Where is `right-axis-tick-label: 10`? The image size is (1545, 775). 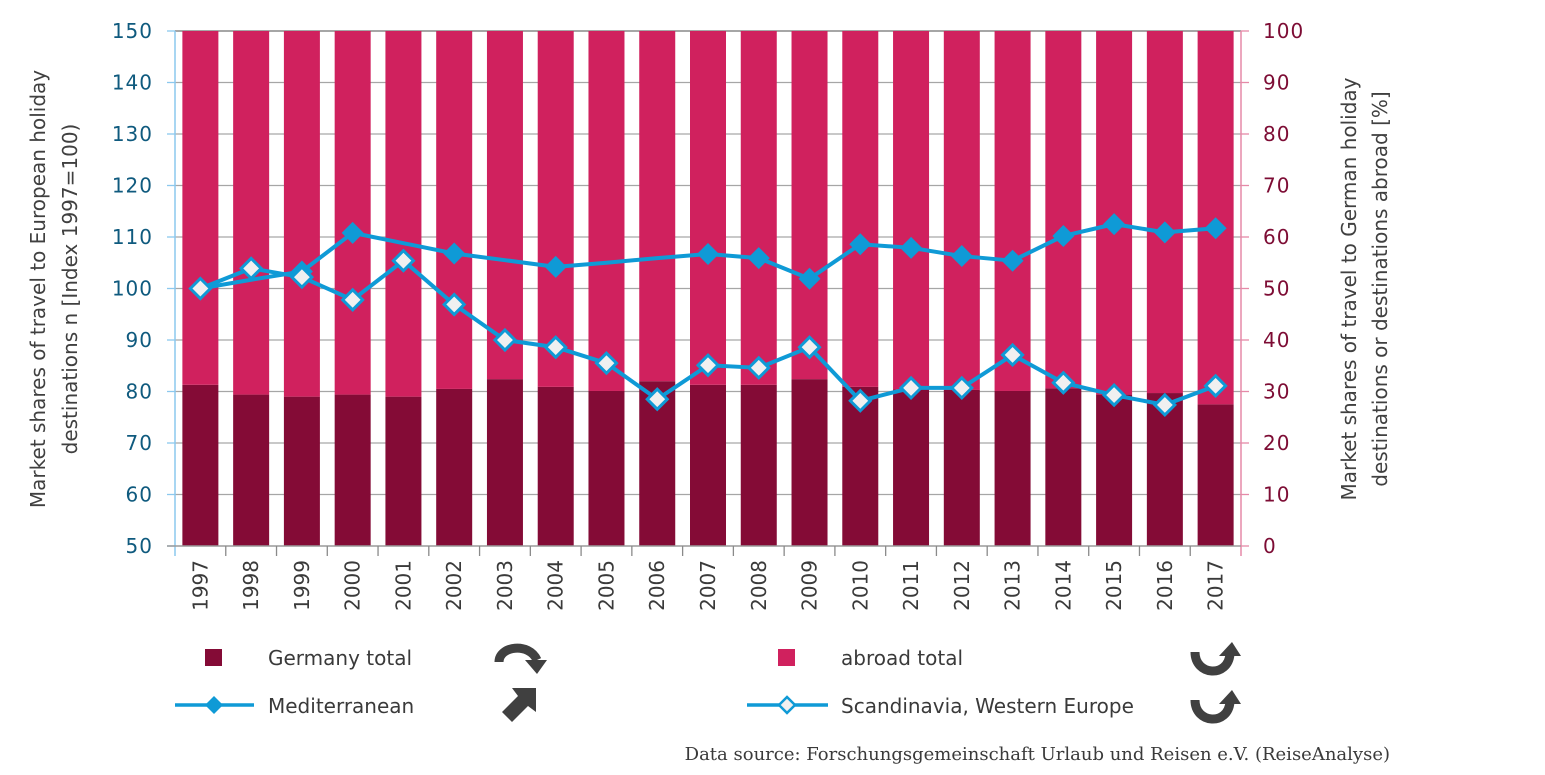 right-axis-tick-label: 10 is located at coordinates (1276, 495).